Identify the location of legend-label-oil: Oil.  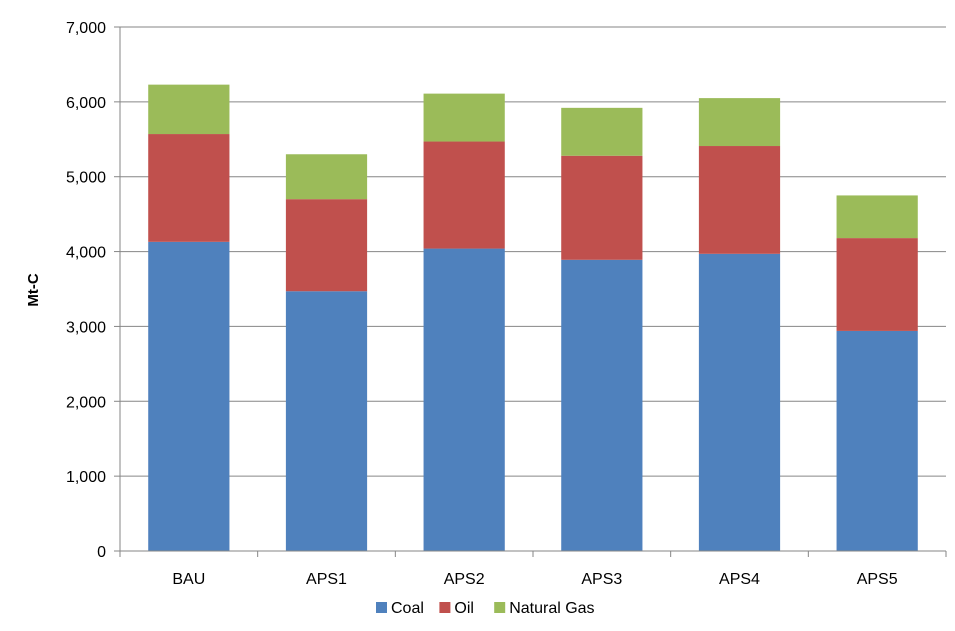
(464, 608).